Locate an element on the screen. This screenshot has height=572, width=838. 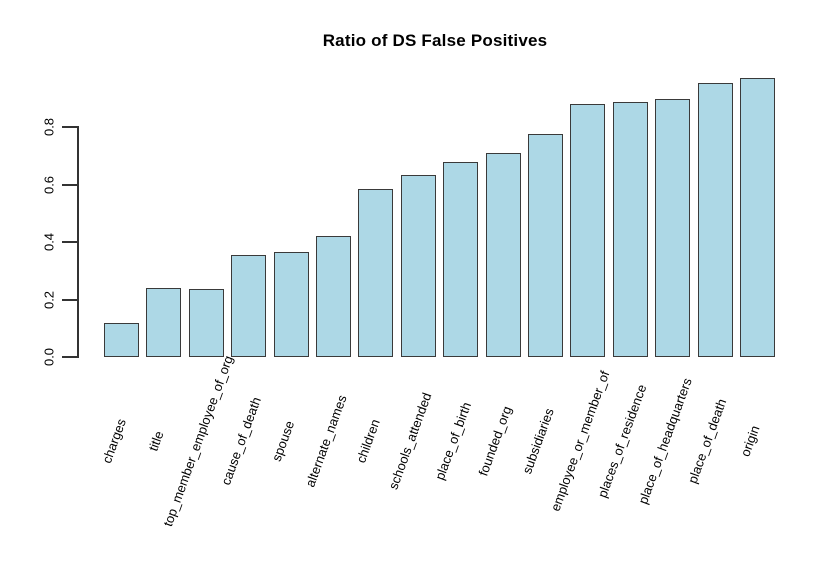
bar-title is located at coordinates (163, 322).